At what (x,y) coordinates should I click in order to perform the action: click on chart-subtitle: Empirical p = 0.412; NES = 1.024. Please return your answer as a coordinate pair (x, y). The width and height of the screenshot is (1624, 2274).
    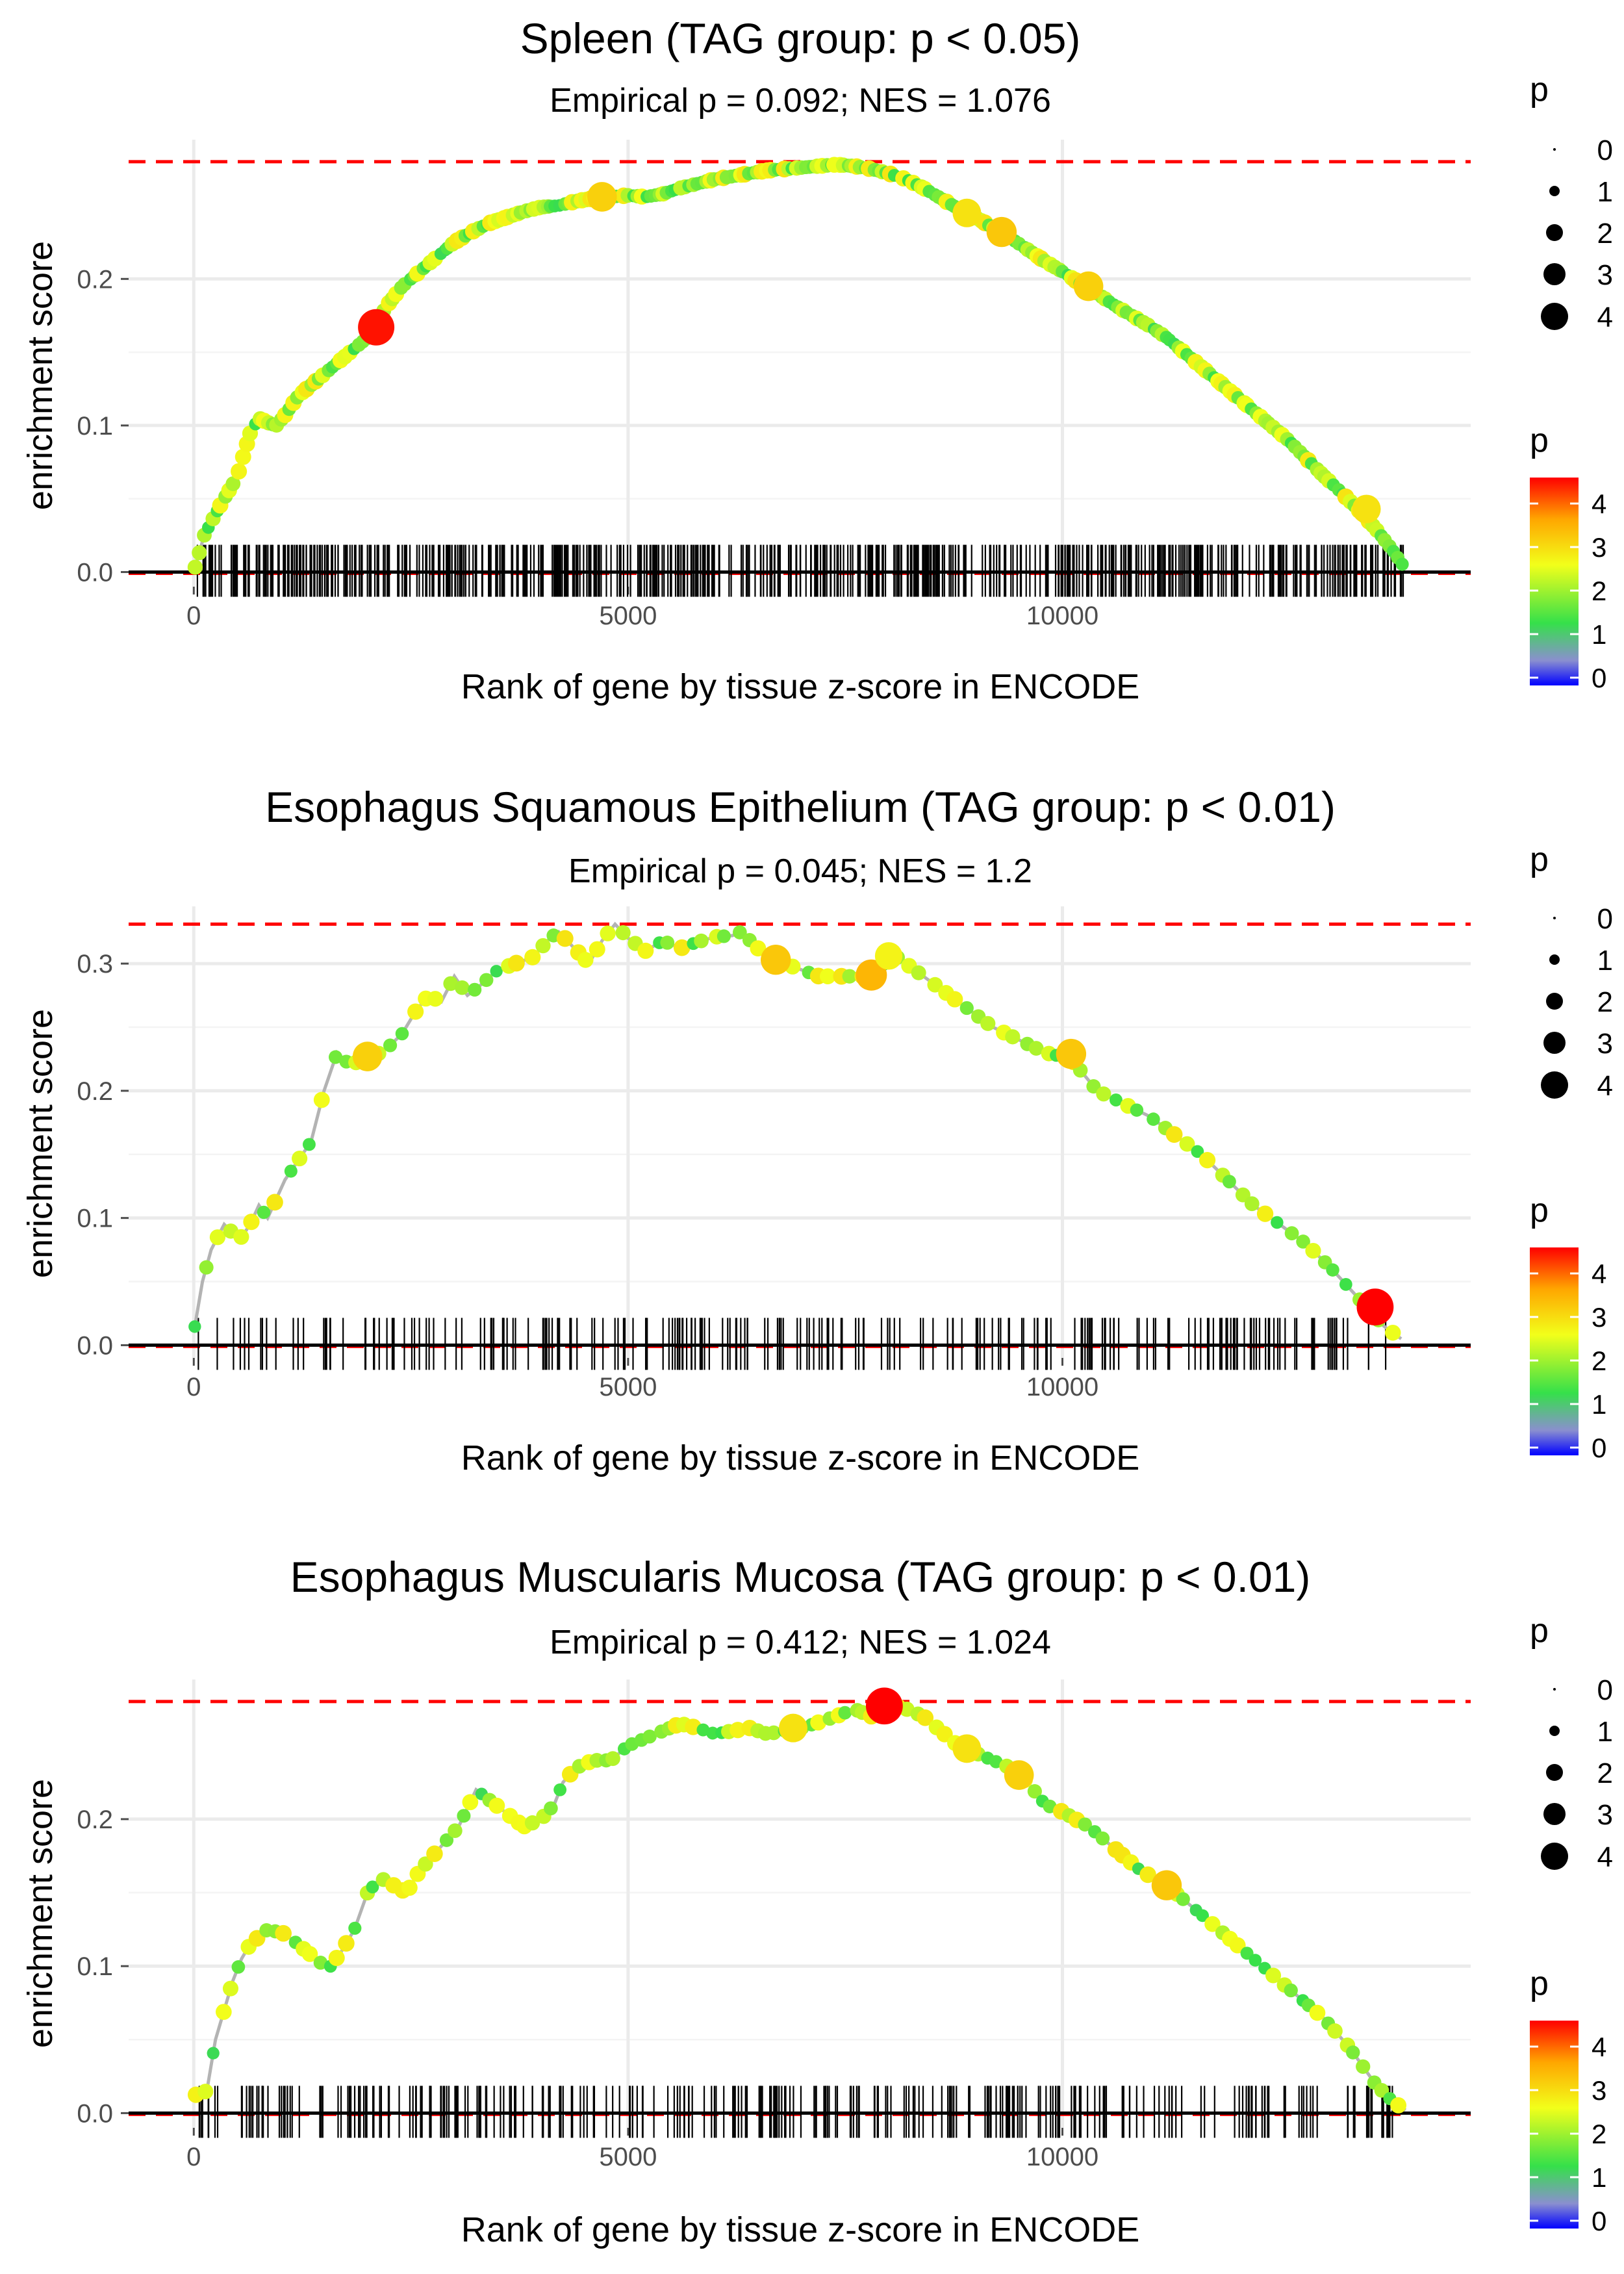
    Looking at the image, I should click on (800, 1642).